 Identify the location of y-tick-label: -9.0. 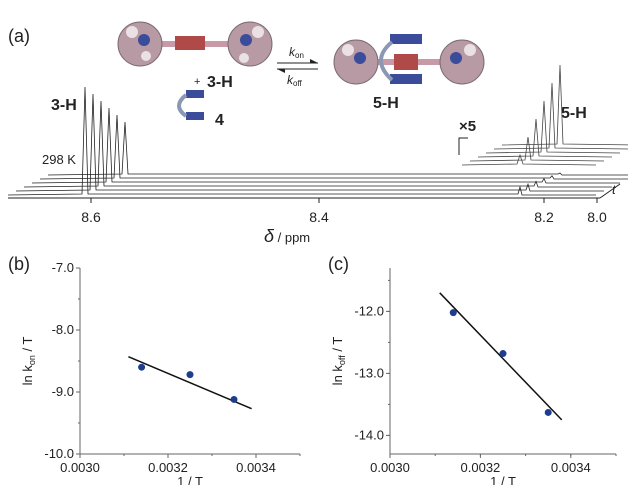
(63, 391).